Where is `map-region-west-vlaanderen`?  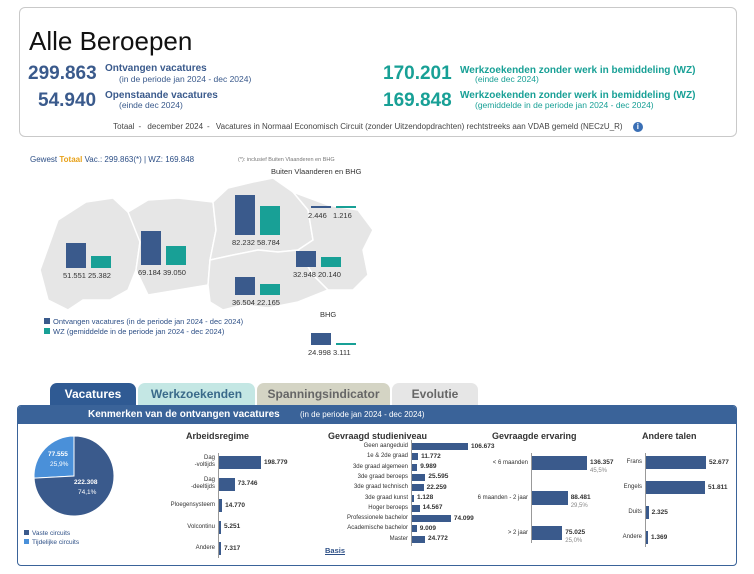
map-region-west-vlaanderen is located at coordinates (90, 254).